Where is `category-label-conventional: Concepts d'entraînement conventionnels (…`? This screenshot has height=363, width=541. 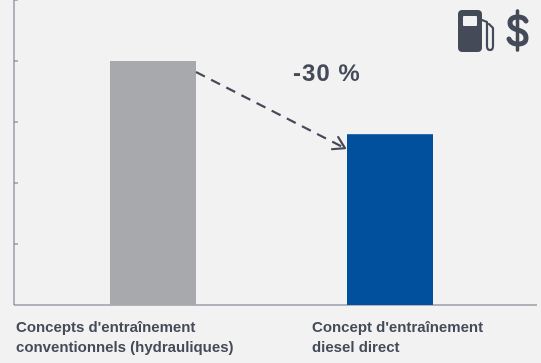
category-label-conventional: Concepts d'entraînement conventionnels (… is located at coordinates (125, 337).